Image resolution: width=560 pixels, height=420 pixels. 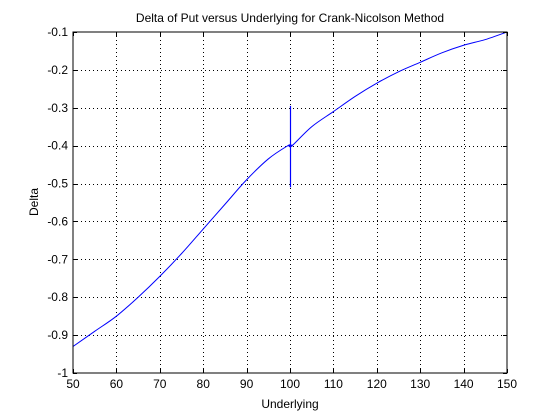 I want to click on y-tick-label: -0.4, so click(x=57, y=146).